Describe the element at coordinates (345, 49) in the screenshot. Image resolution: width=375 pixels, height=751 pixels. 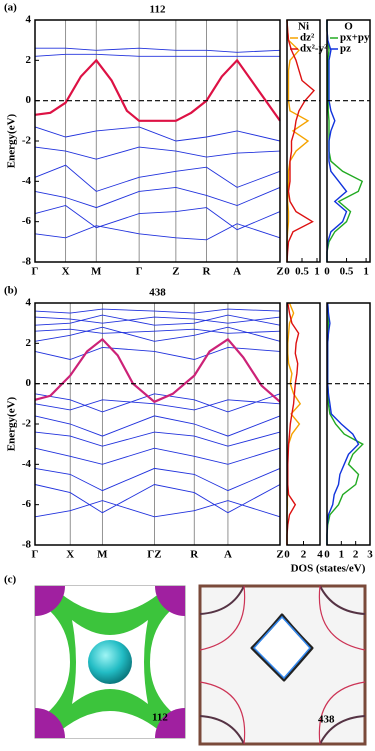
I see `legend-label: pz` at that location.